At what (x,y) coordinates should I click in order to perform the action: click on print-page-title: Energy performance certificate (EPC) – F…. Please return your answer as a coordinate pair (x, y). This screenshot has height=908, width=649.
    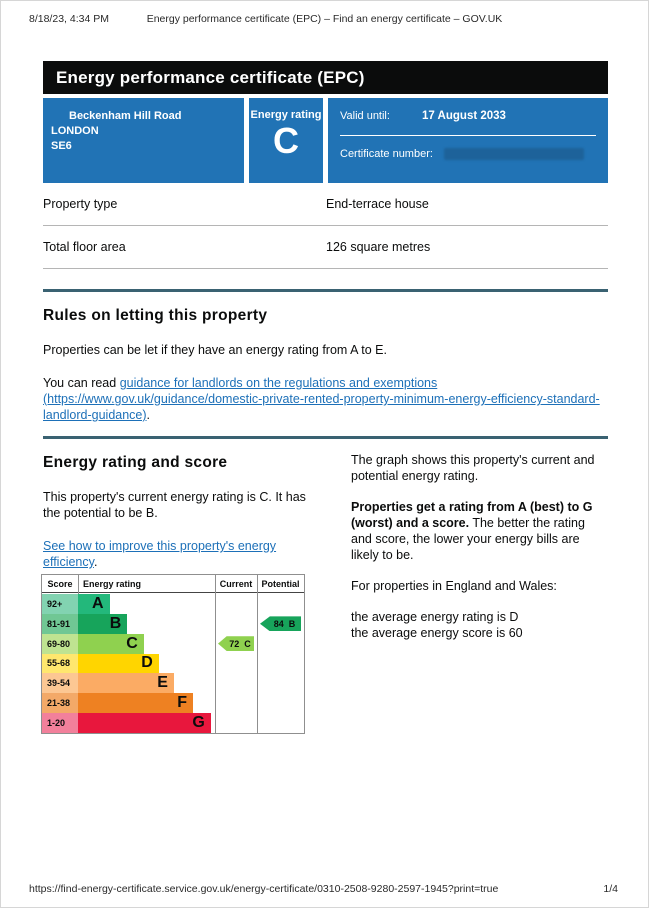
    Looking at the image, I should click on (324, 19).